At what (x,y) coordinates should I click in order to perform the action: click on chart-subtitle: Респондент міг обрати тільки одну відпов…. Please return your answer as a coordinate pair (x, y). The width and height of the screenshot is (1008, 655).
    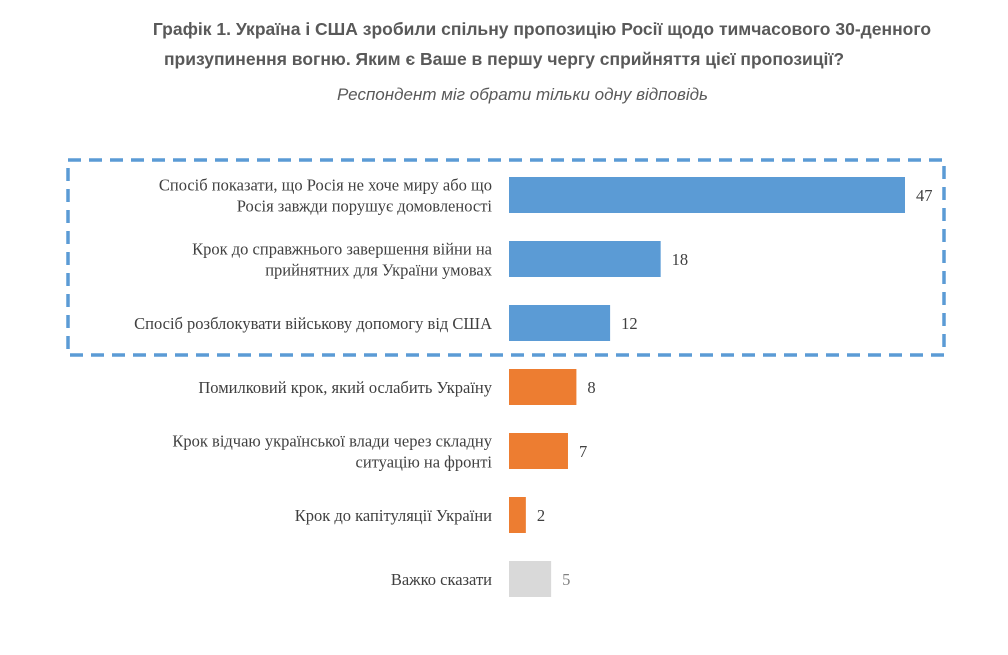
    Looking at the image, I should click on (522, 94).